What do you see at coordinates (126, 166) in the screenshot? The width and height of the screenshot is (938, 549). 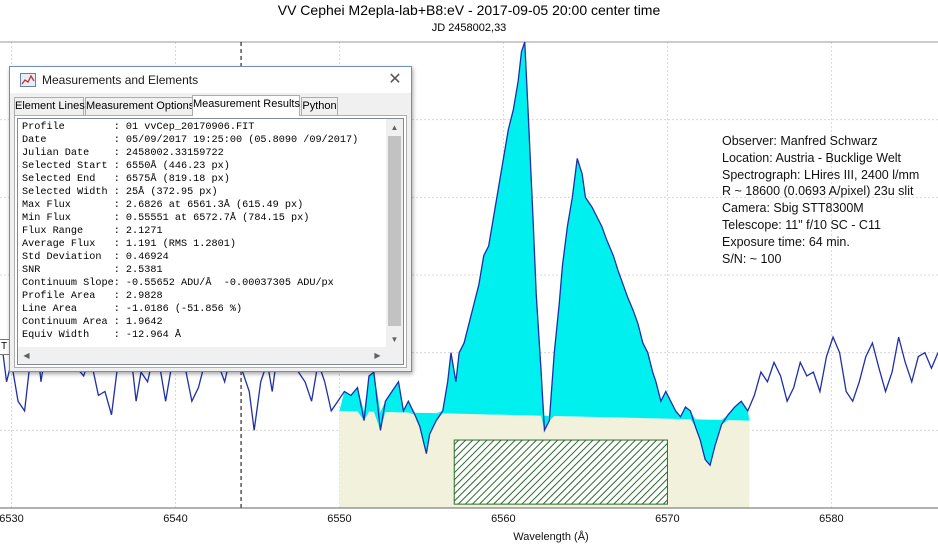 I see `result-line: Selected Start : 6550Å (446.23 px)` at bounding box center [126, 166].